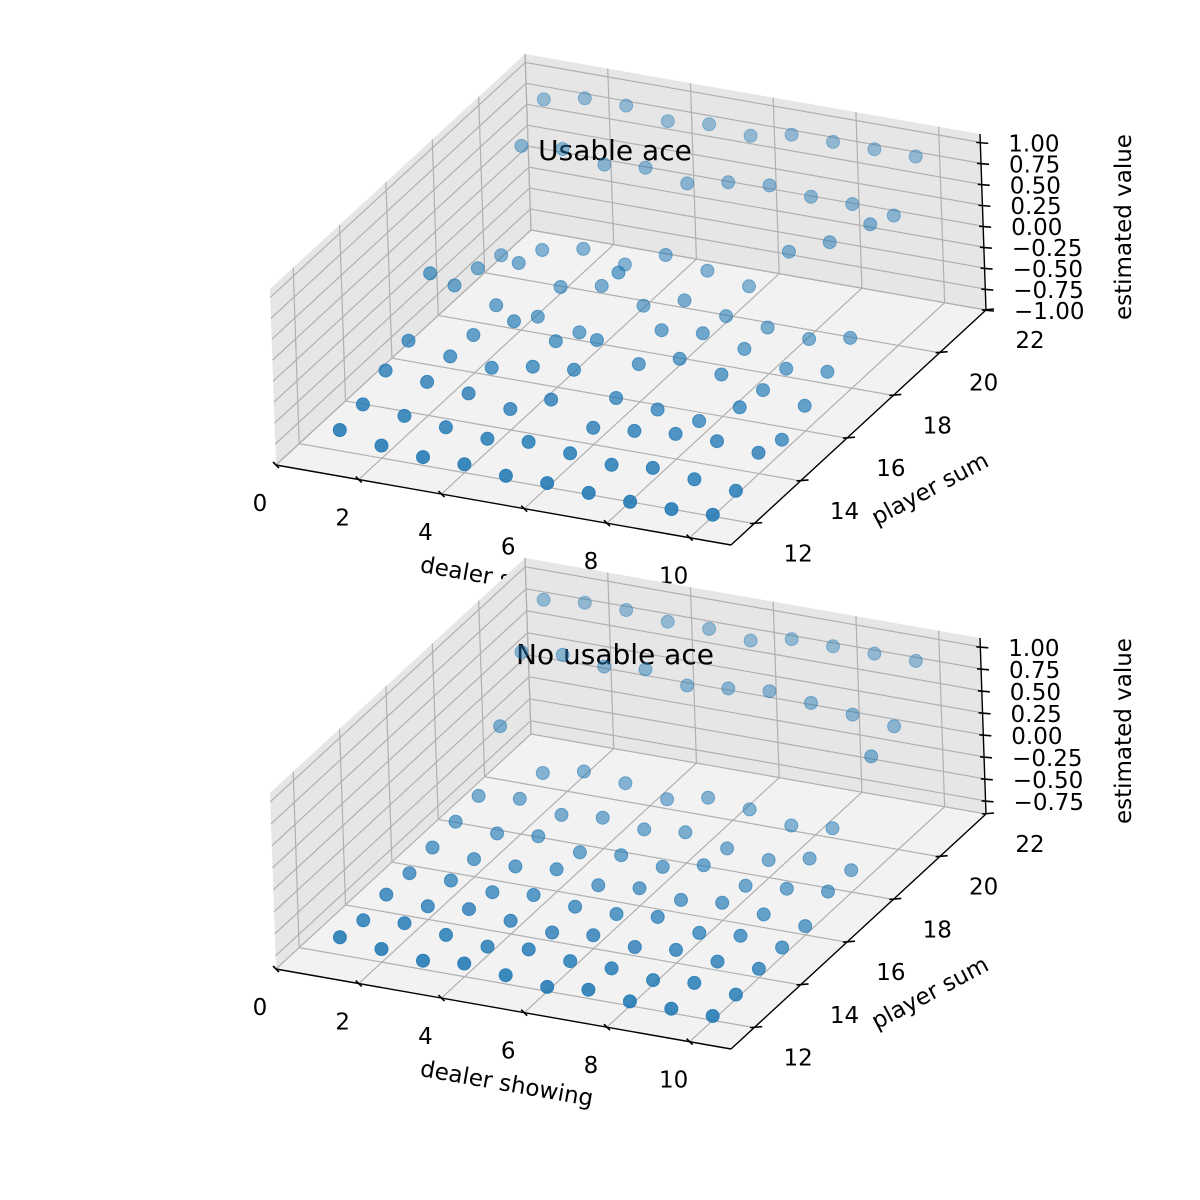 This screenshot has height=1200, width=1200. I want to click on y-tick-label: 14, so click(844, 1016).